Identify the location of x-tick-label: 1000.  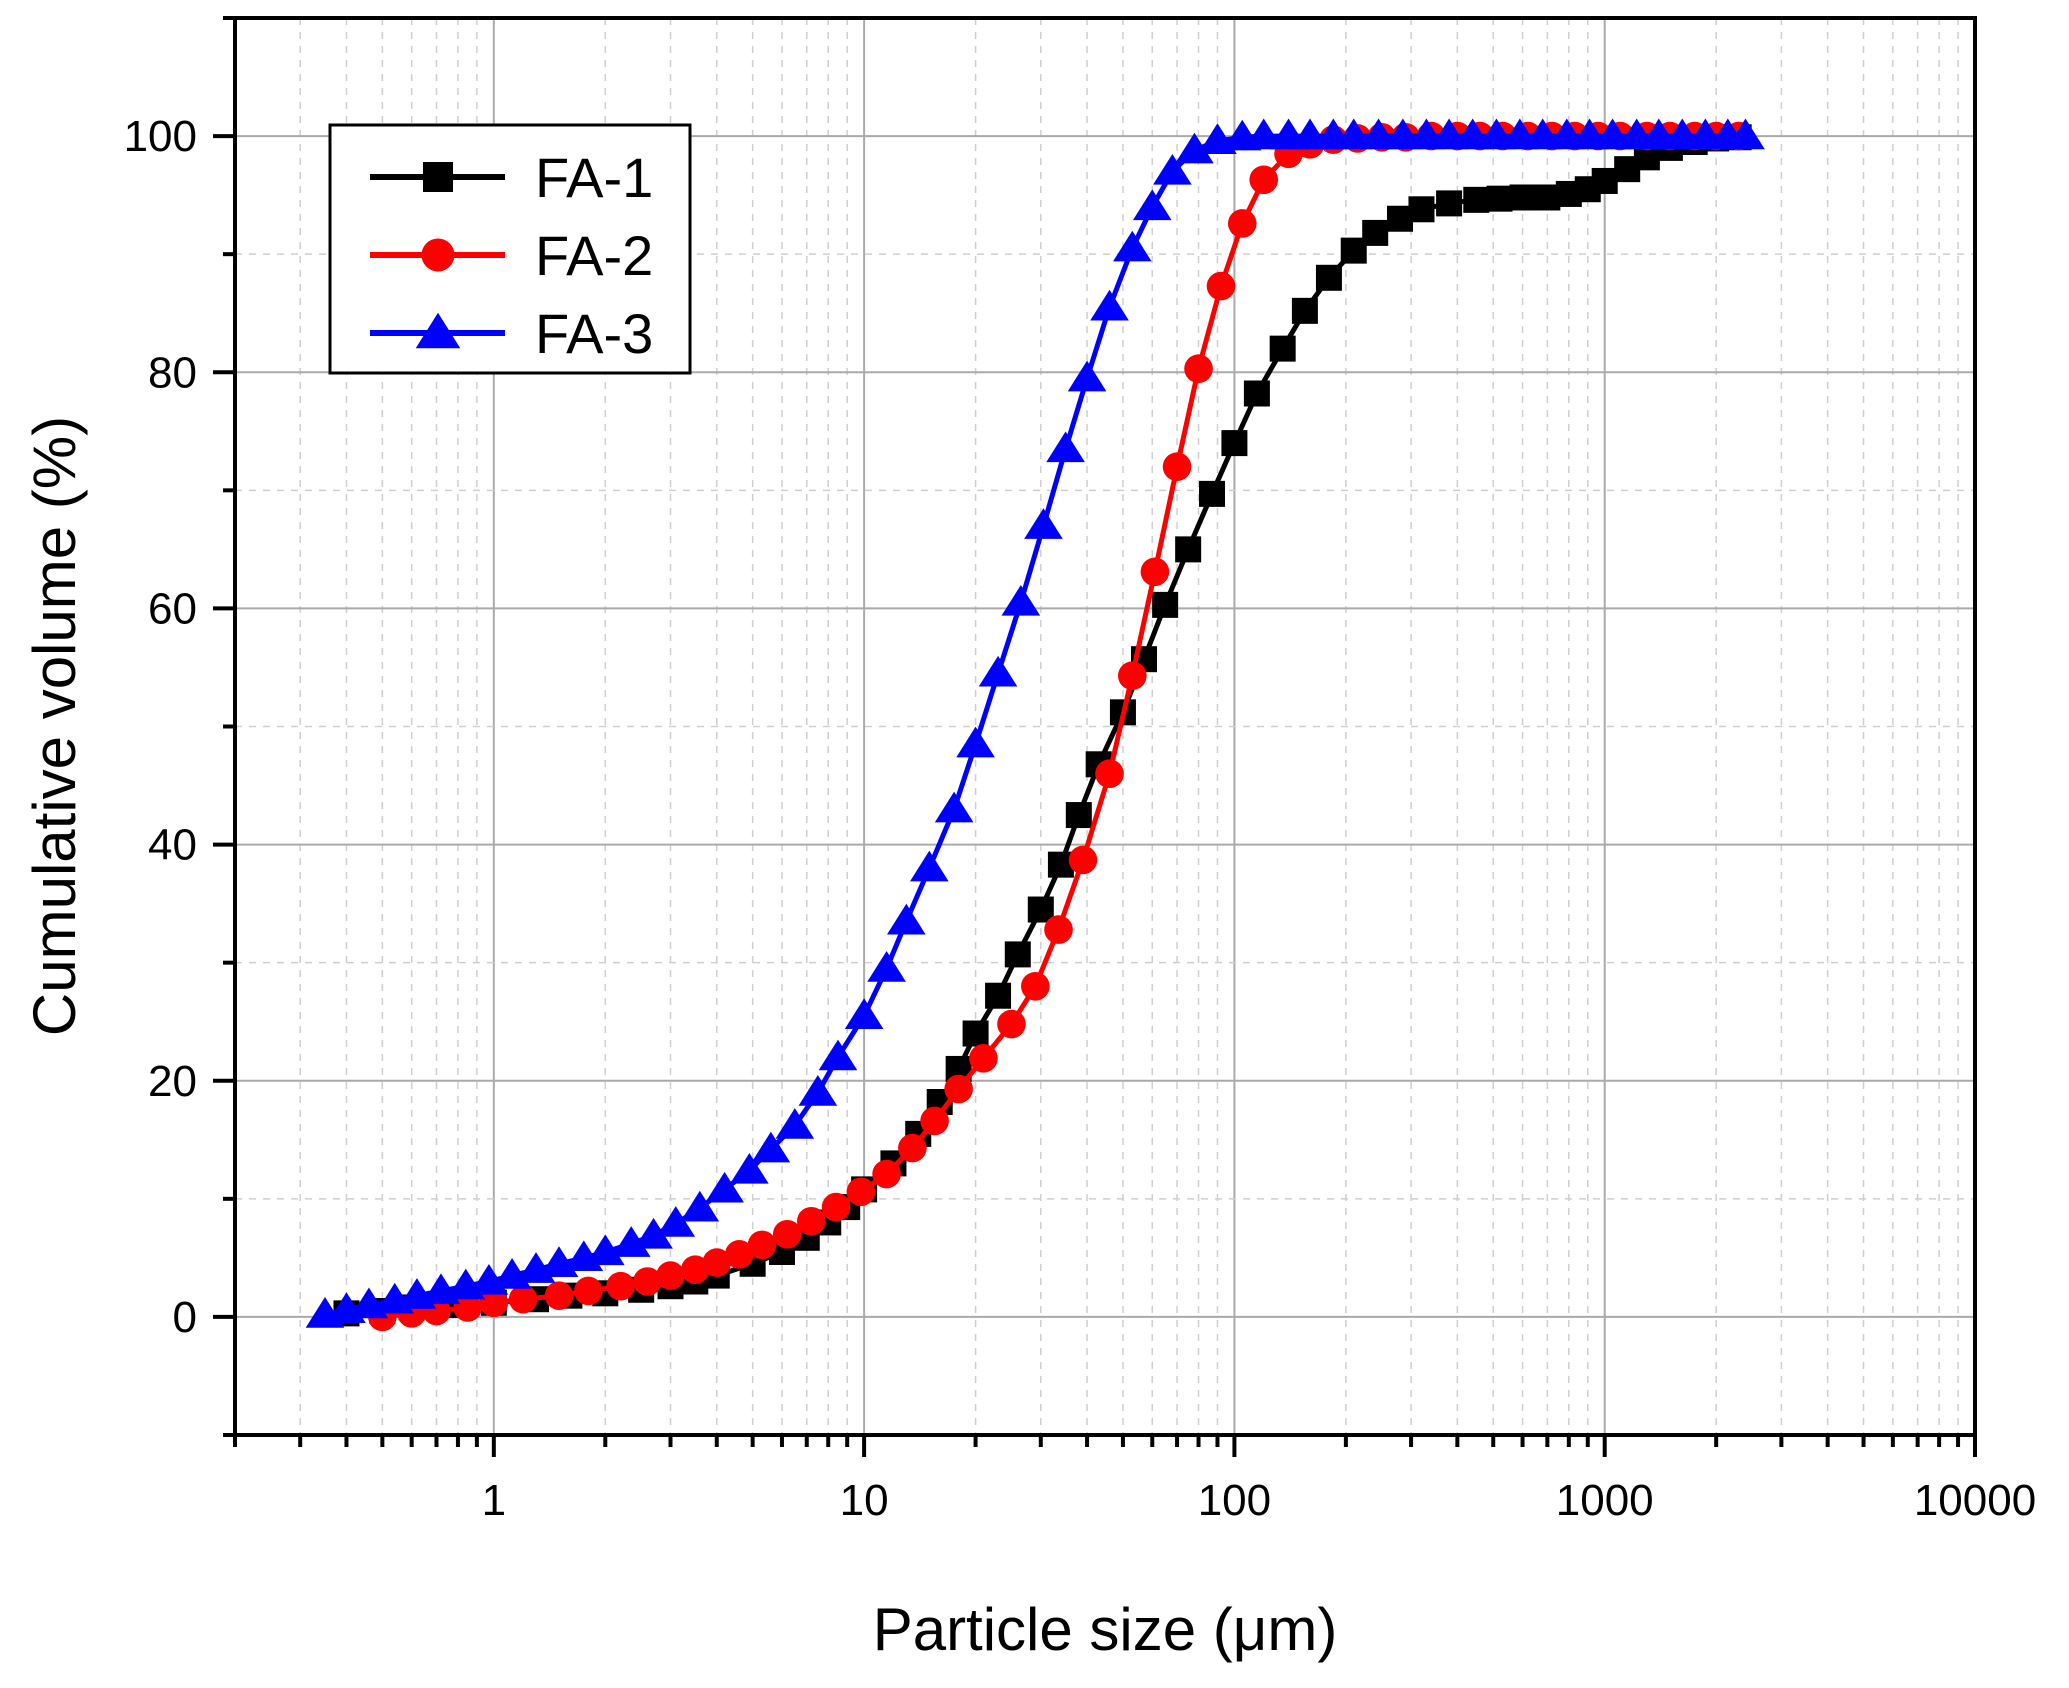
(1605, 1500).